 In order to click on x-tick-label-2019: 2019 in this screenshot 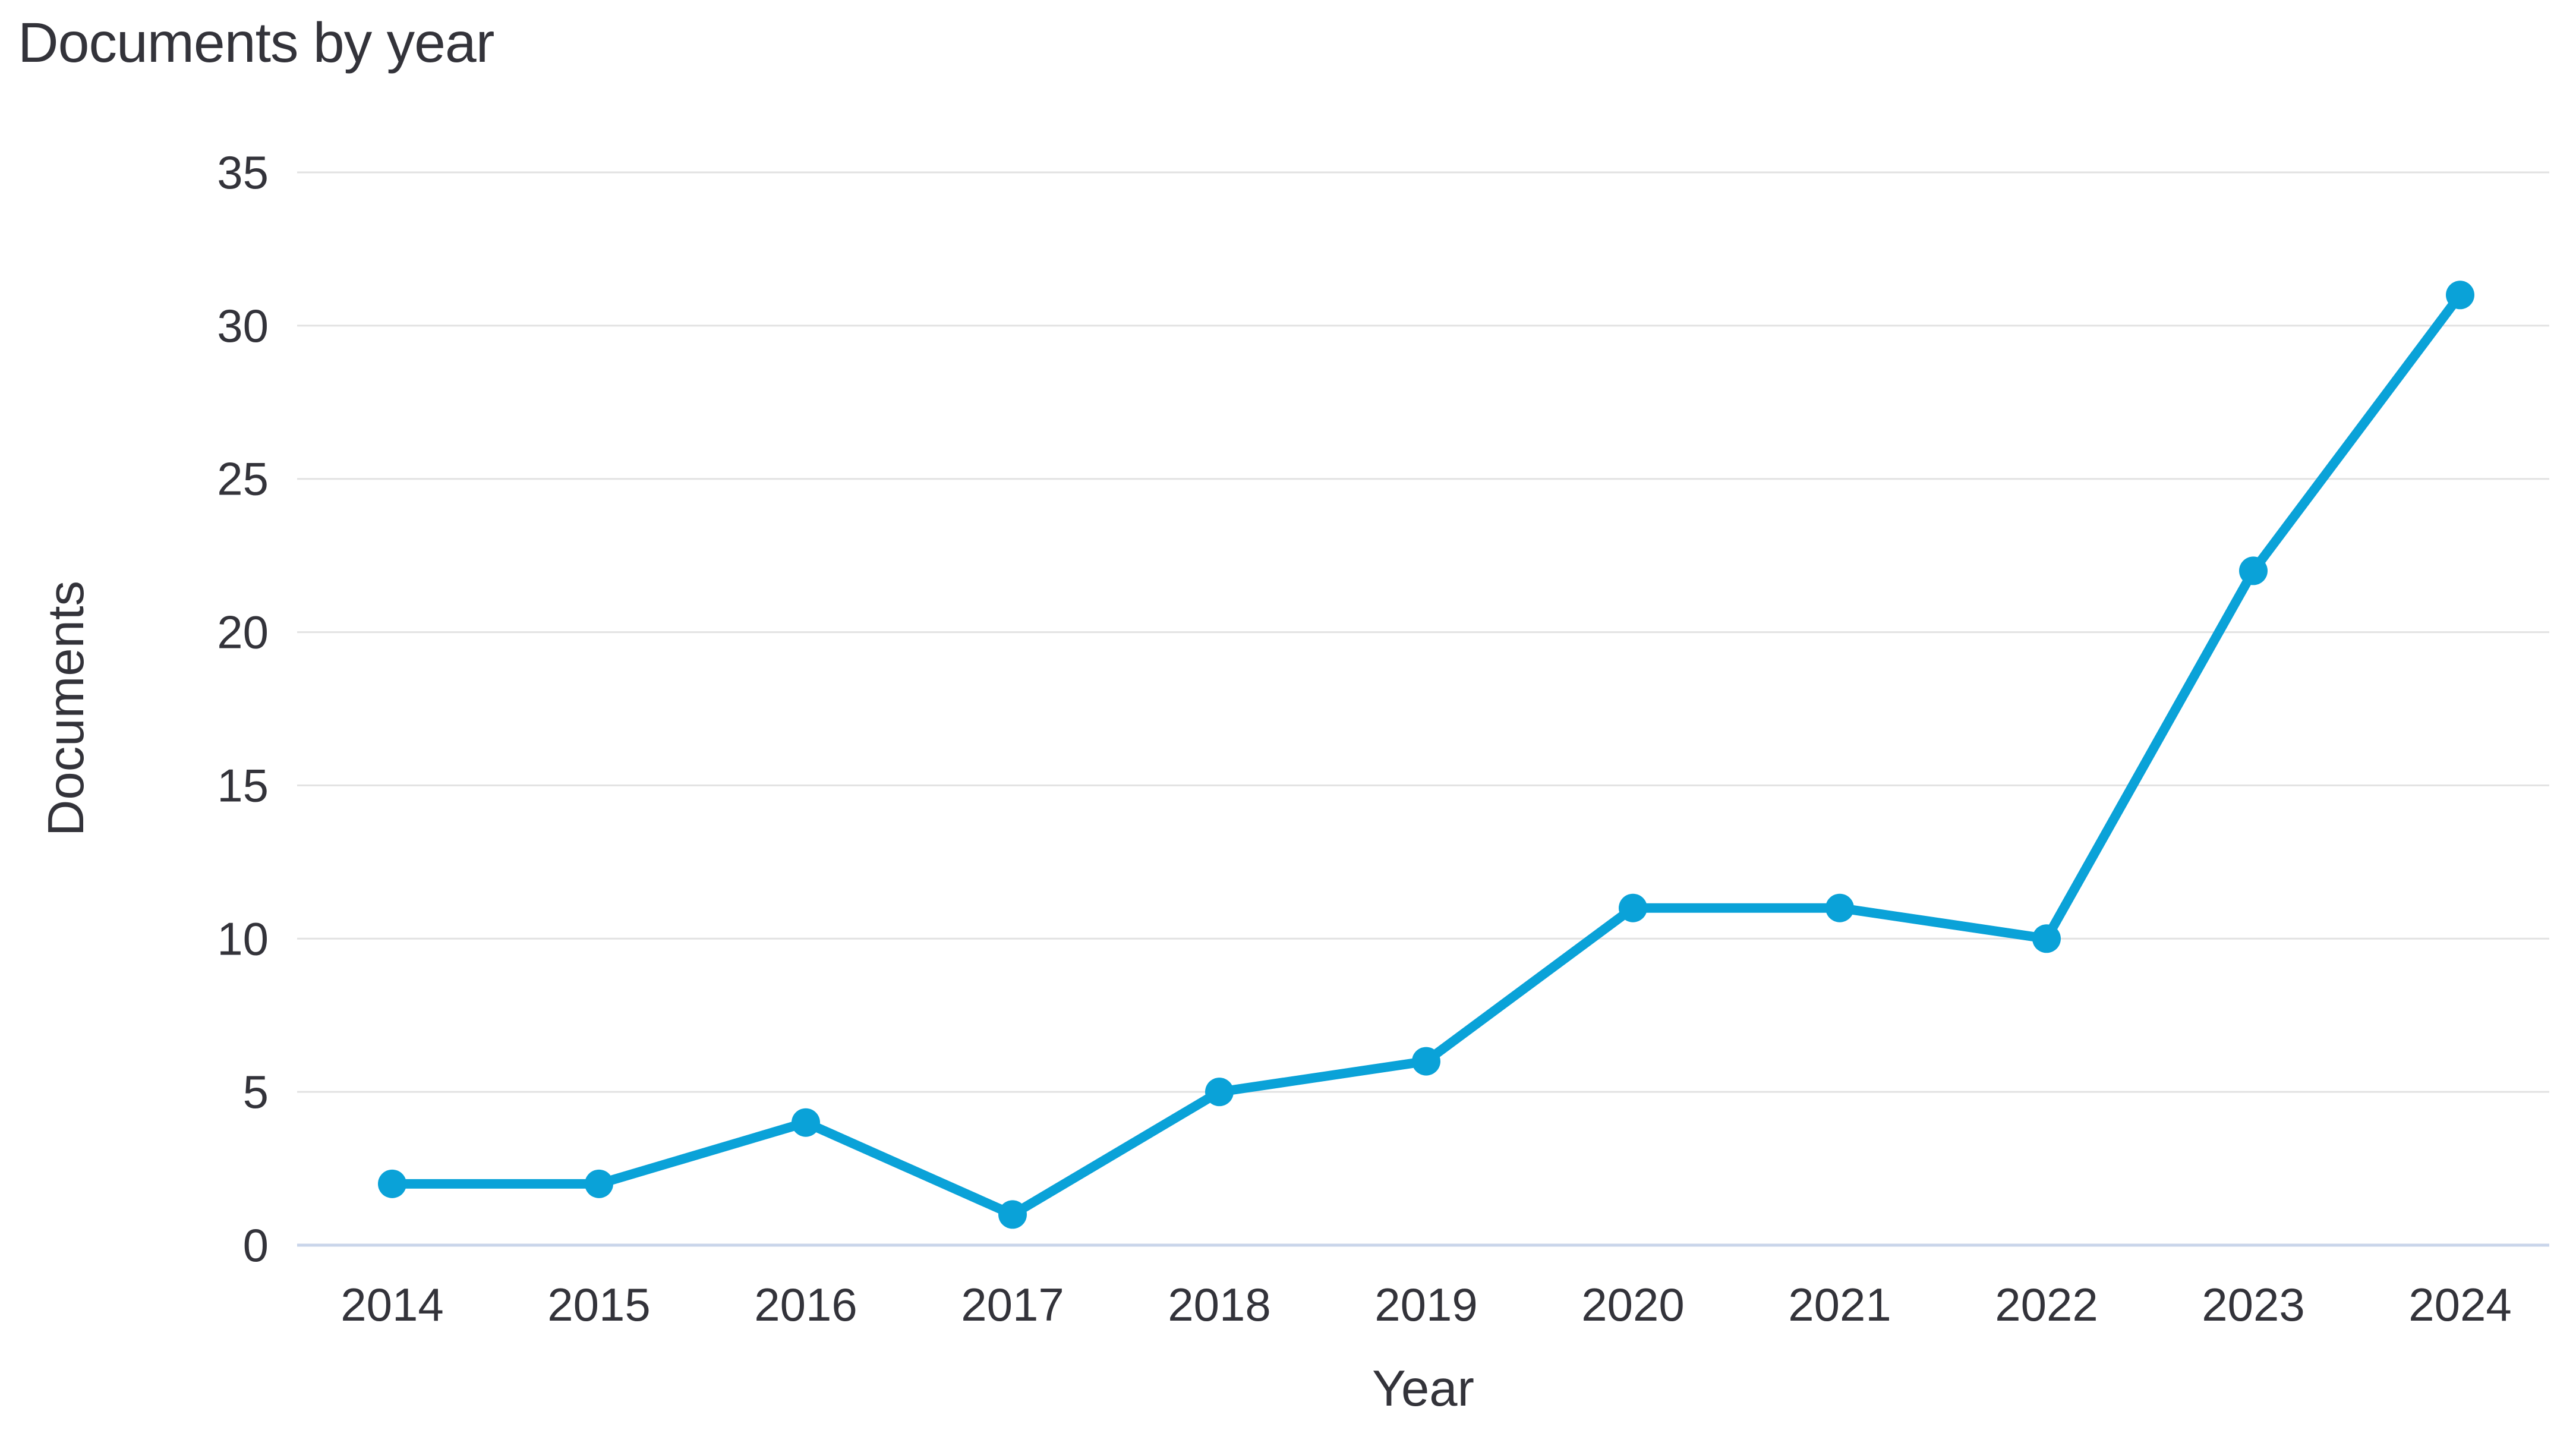, I will do `click(1426, 1304)`.